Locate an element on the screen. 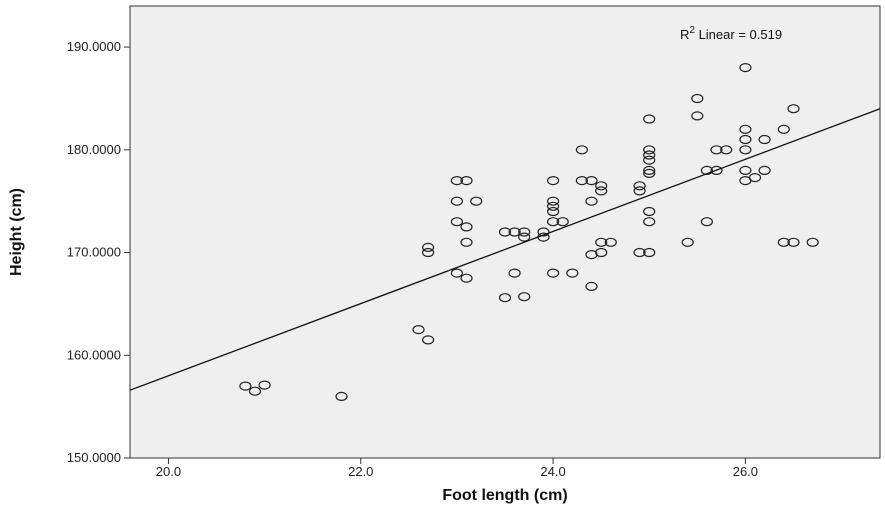 The width and height of the screenshot is (886, 511). y-axis: 150.0000 160.0000 170.0000 180.0000 190.0000 is located at coordinates (98, 252).